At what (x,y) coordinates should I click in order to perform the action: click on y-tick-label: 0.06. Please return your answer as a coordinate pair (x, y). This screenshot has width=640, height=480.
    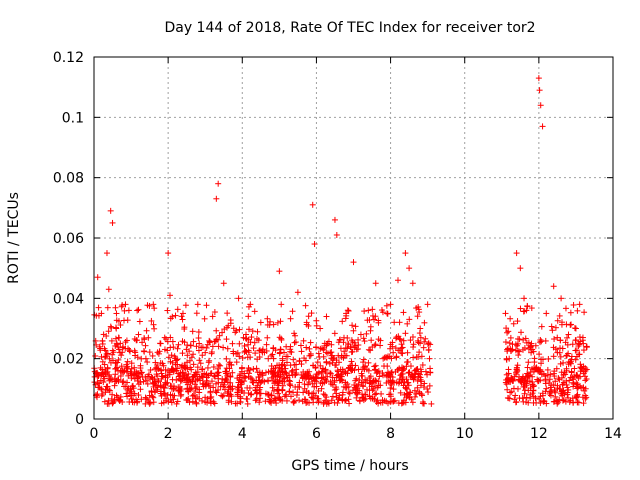
    Looking at the image, I should click on (68, 239).